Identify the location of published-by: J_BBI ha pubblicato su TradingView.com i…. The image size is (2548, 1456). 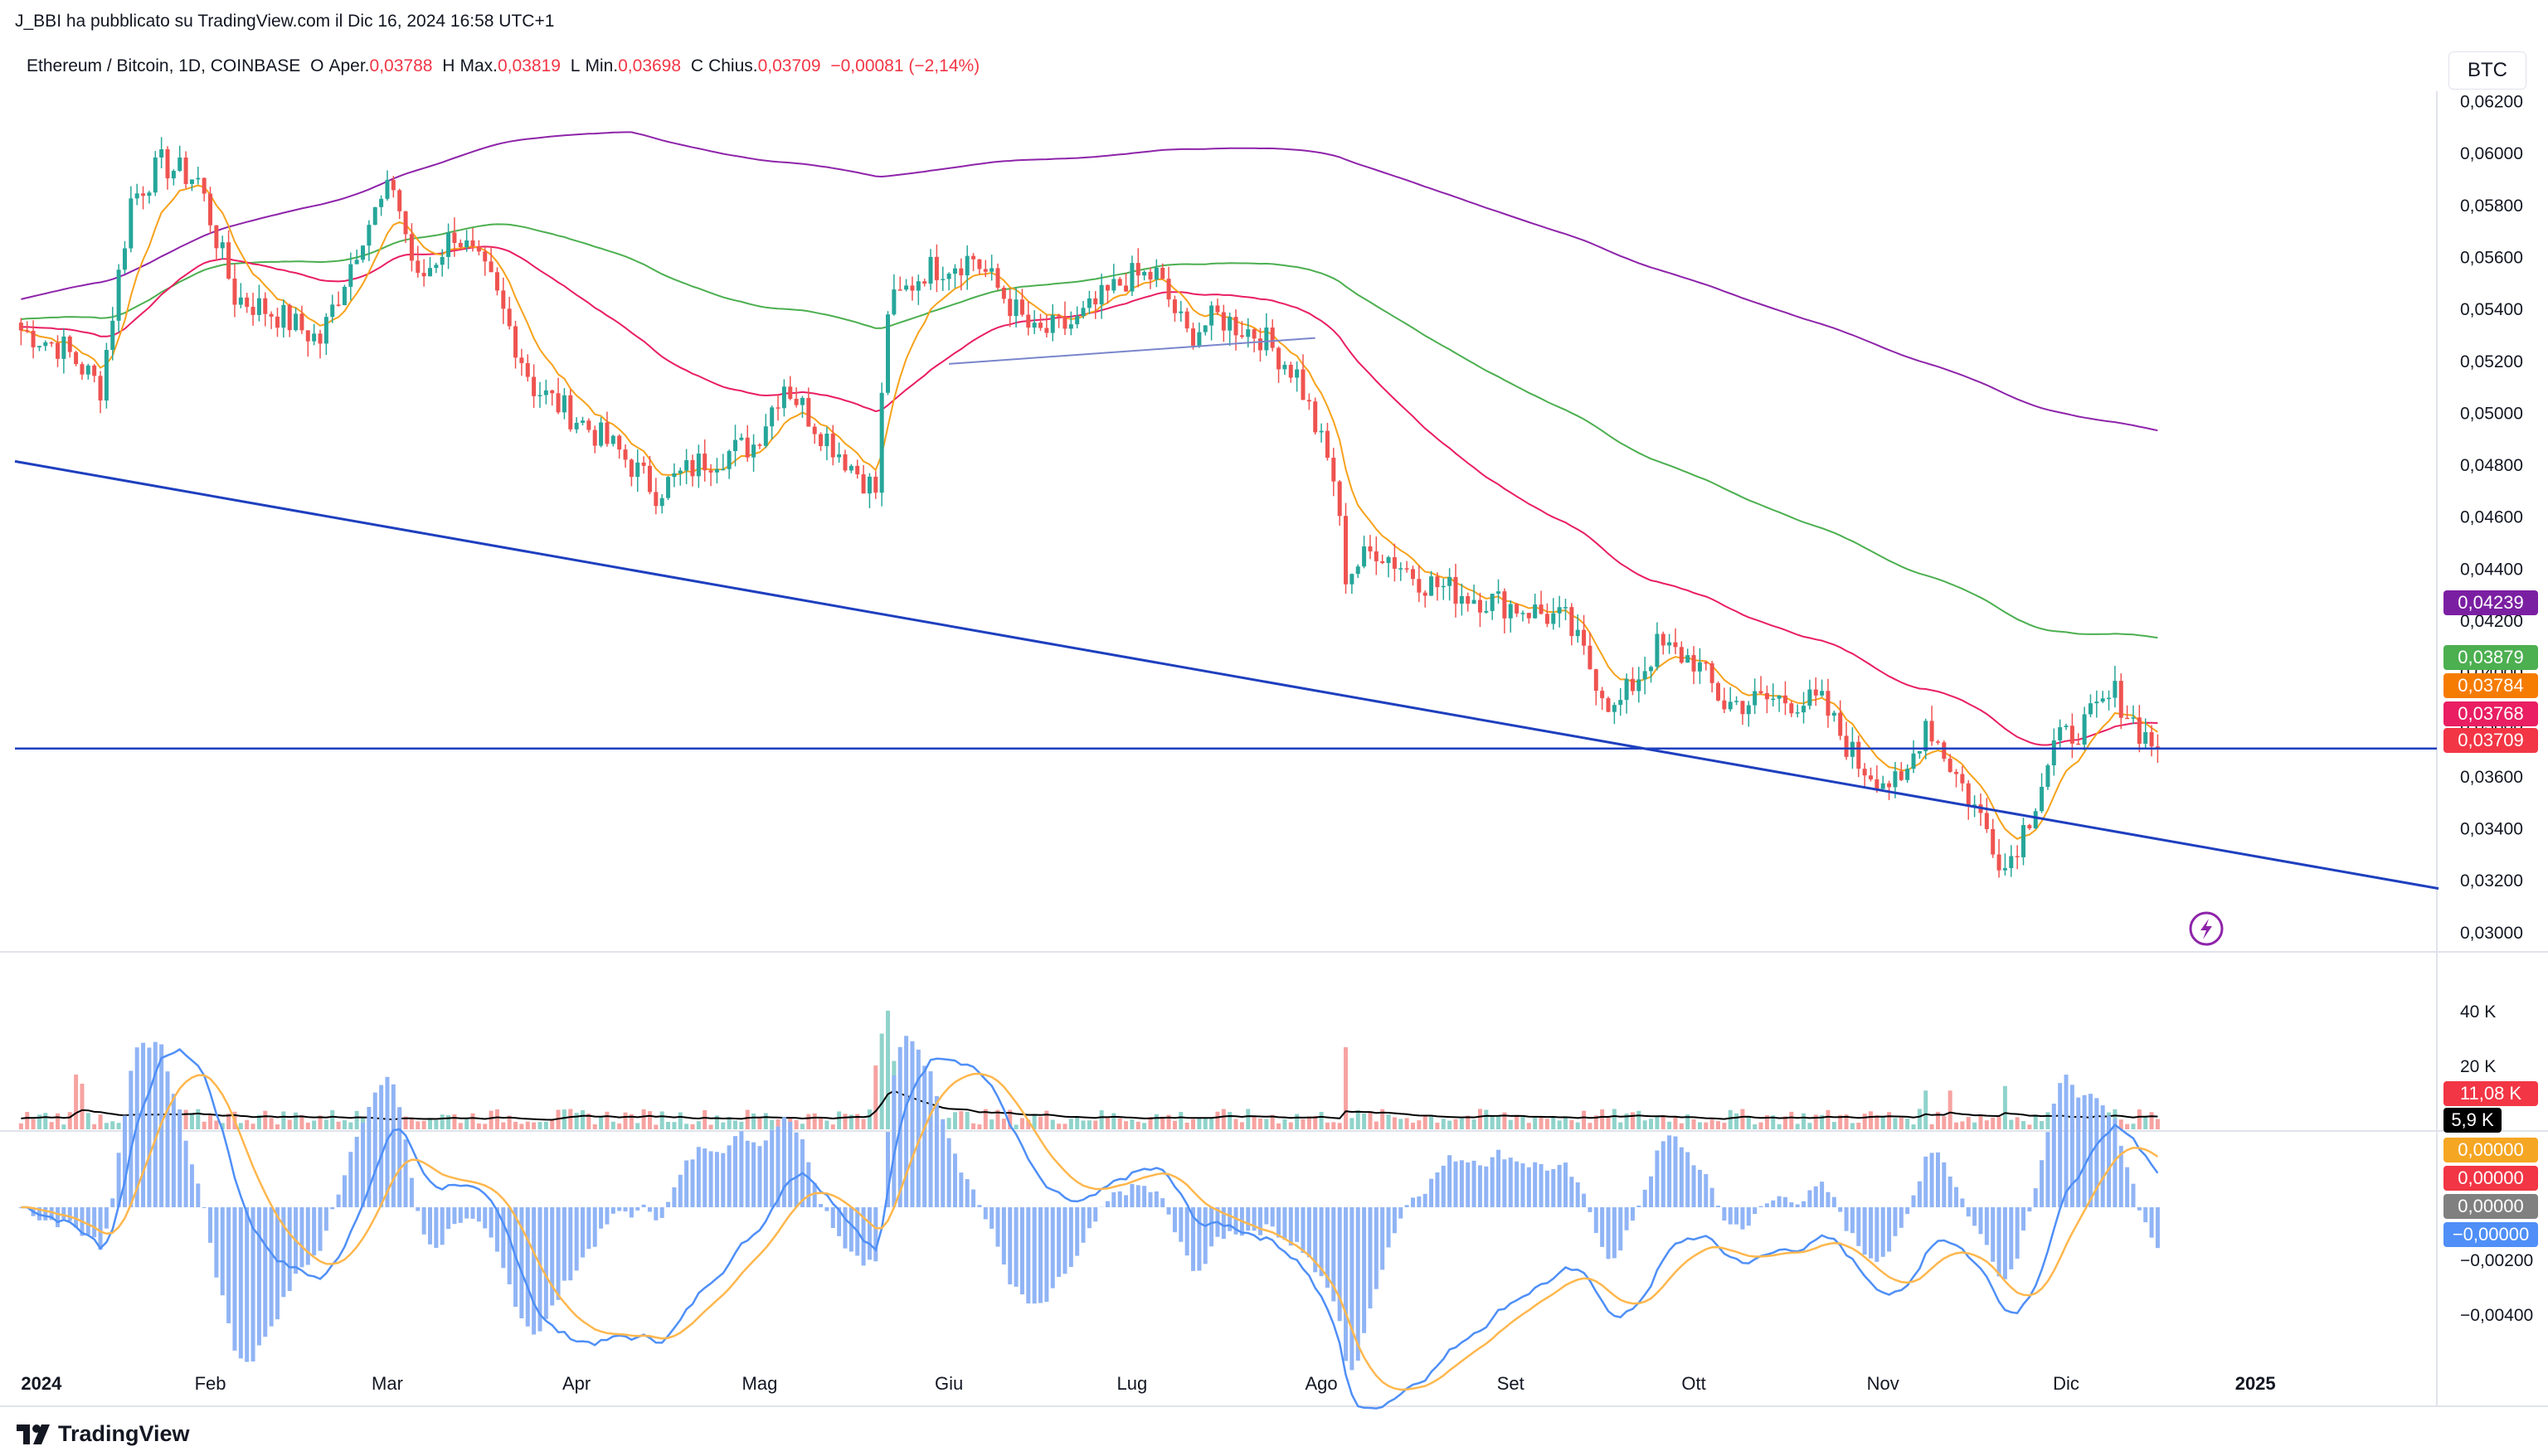
(285, 21).